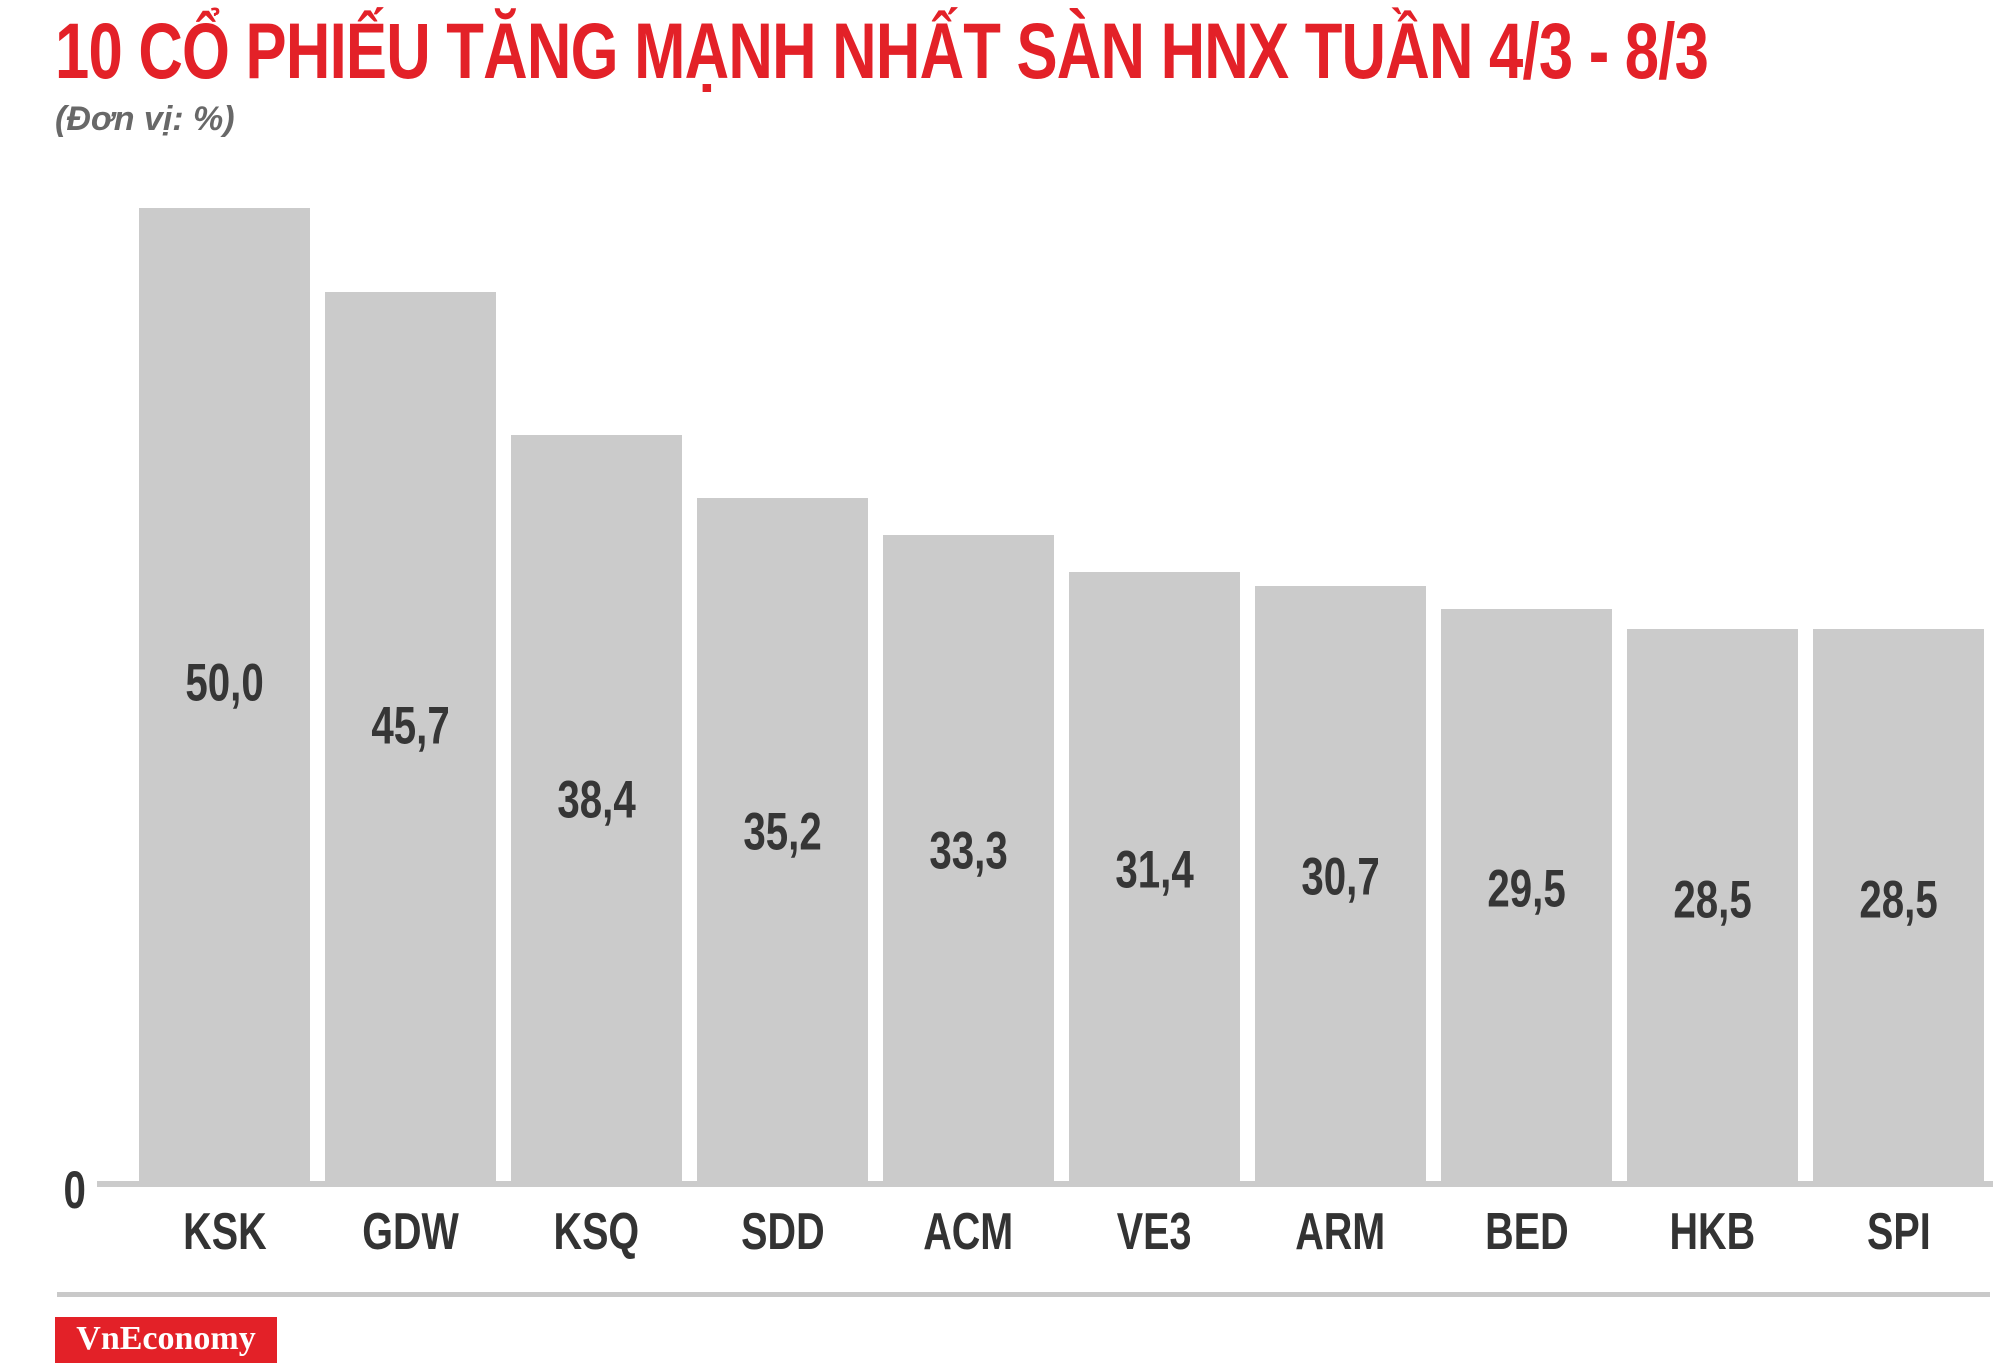 Image resolution: width=2000 pixels, height=1368 pixels. Describe the element at coordinates (782, 832) in the screenshot. I see `bar-value-label: 35,2` at that location.